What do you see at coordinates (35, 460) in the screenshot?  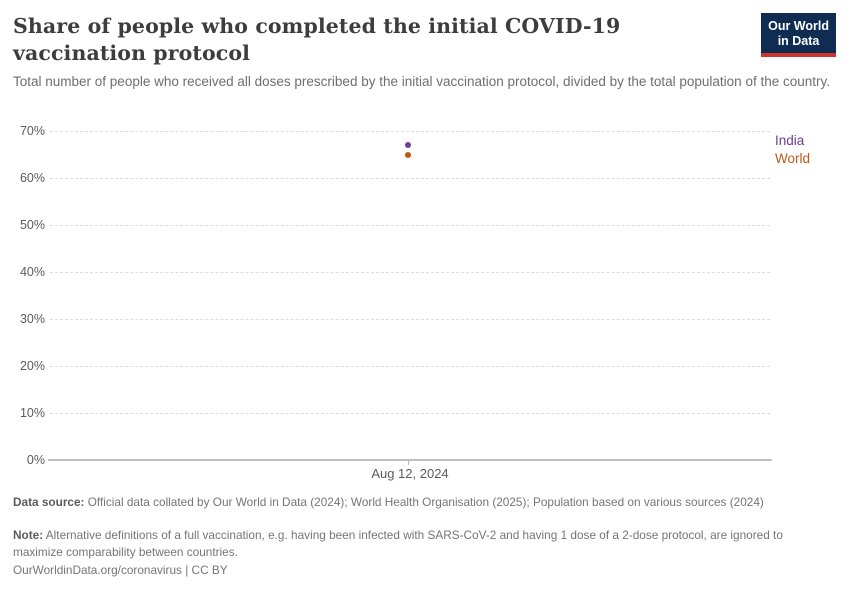 I see `y-axis-tick-label: 0%` at bounding box center [35, 460].